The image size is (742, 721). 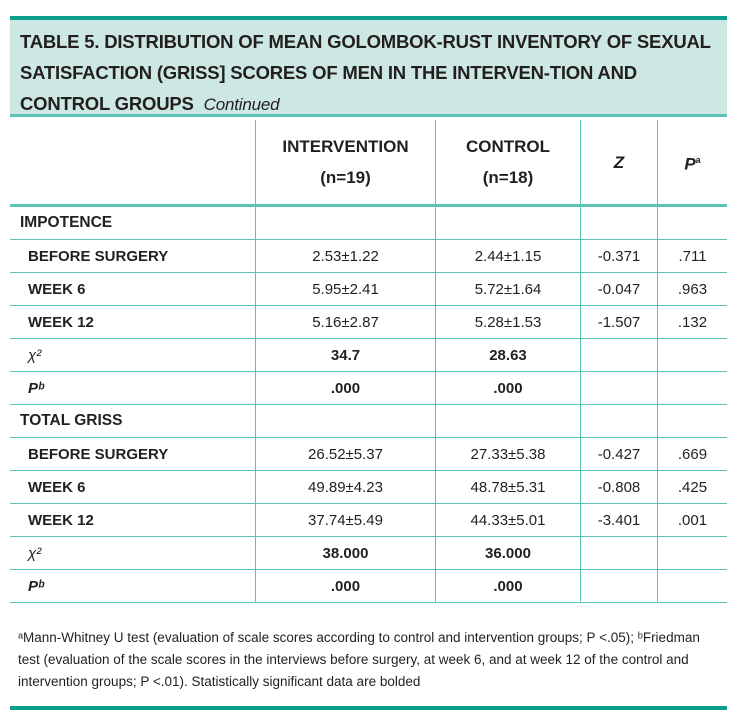 I want to click on header-z: Z, so click(x=619, y=163).